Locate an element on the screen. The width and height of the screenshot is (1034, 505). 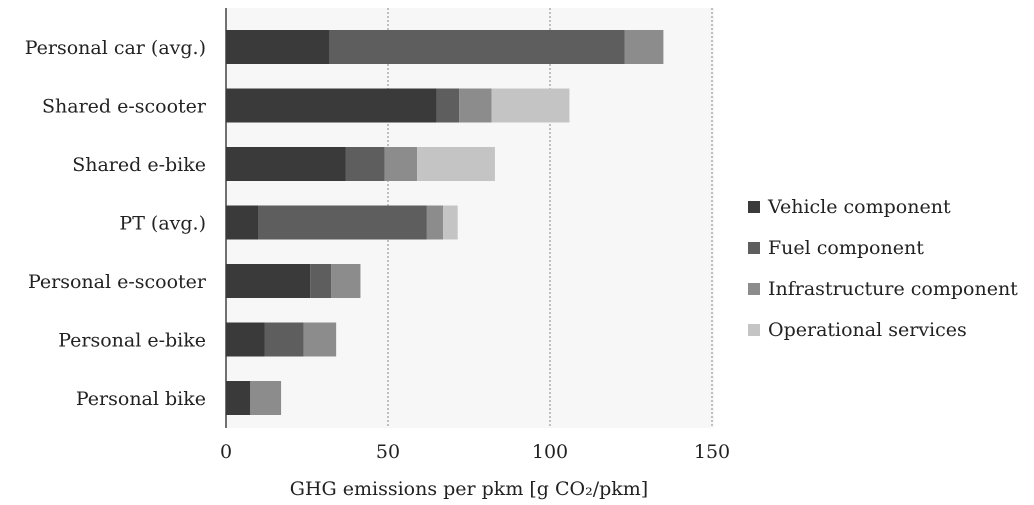
category-label: Personal bike is located at coordinates (141, 399).